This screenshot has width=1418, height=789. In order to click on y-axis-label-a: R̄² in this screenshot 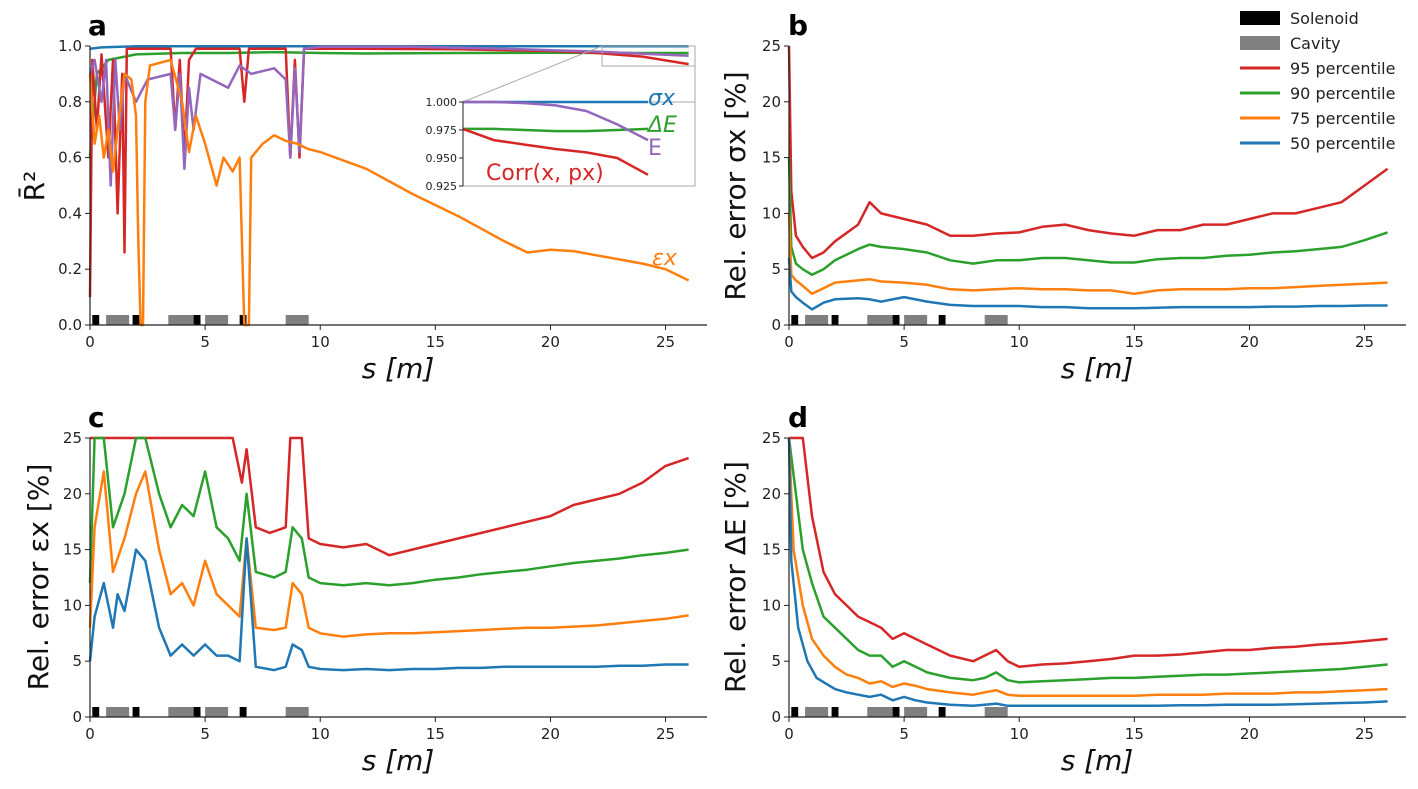, I will do `click(34, 186)`.